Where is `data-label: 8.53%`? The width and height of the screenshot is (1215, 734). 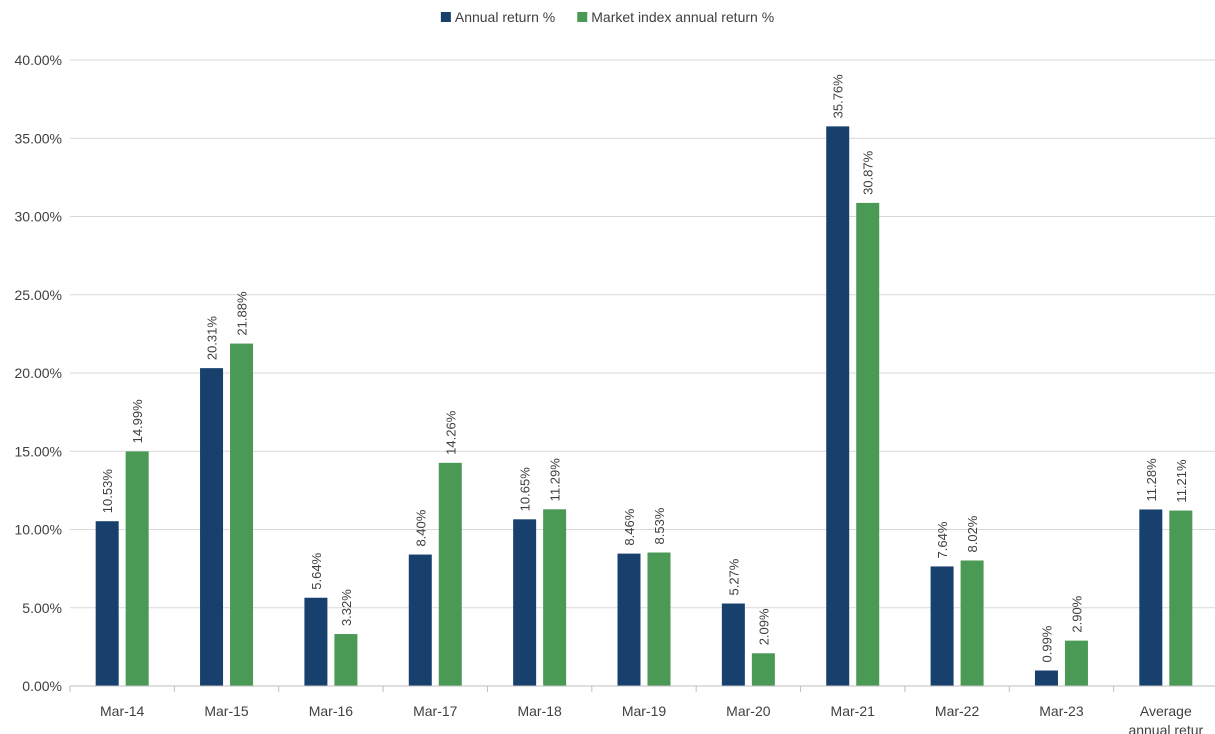
data-label: 8.53% is located at coordinates (659, 525).